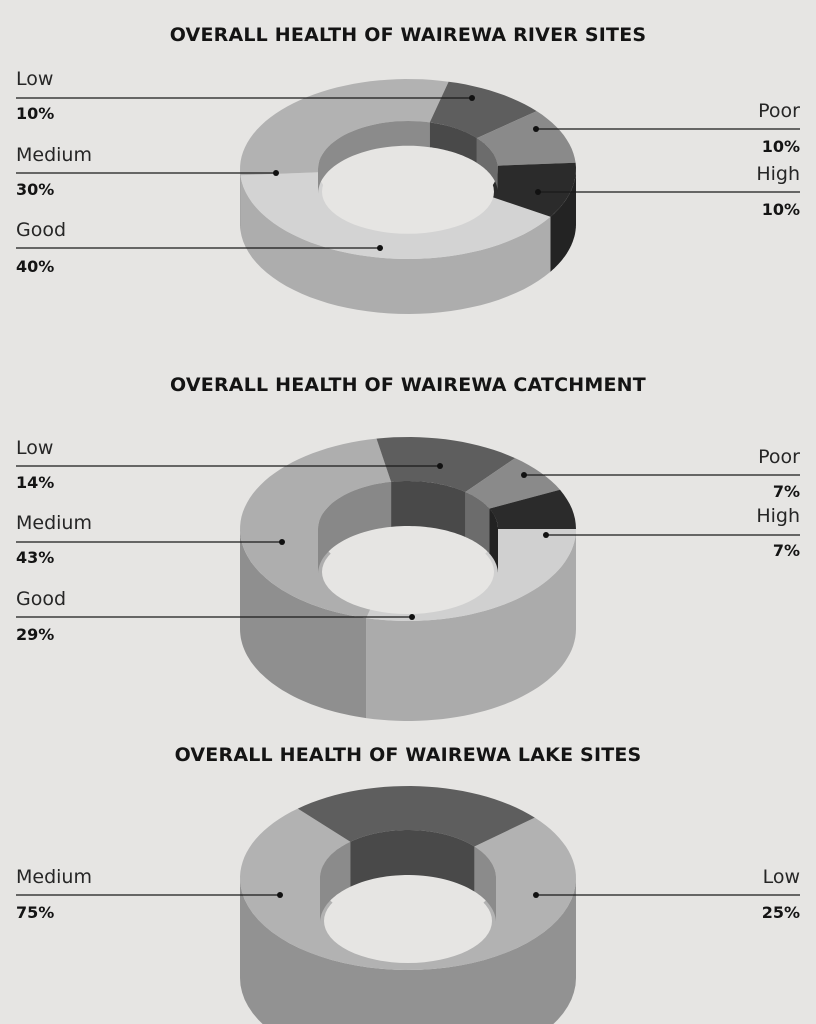 This screenshot has height=1024, width=816. Describe the element at coordinates (780, 912) in the screenshot. I see `legend-value-low: 25%` at that location.